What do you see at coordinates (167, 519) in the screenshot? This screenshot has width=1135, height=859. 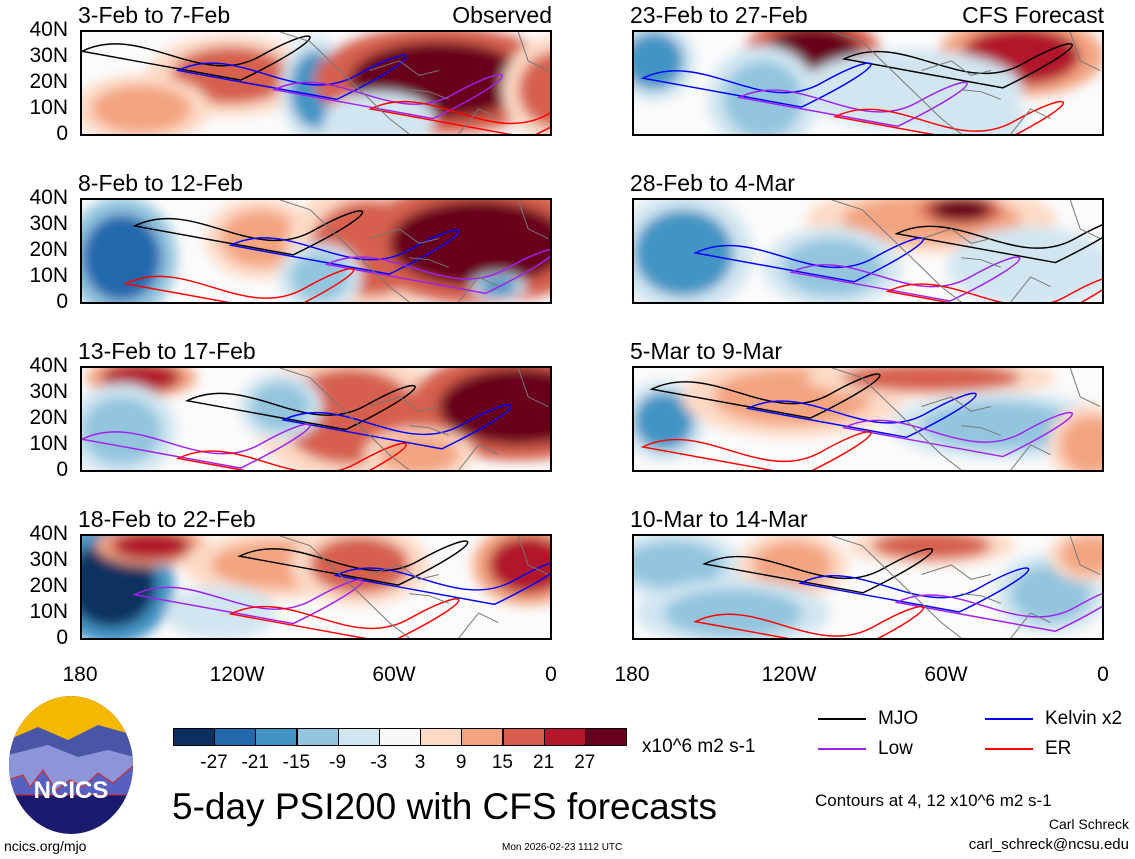 I see `panel-title: 18-Feb to 22-Feb` at bounding box center [167, 519].